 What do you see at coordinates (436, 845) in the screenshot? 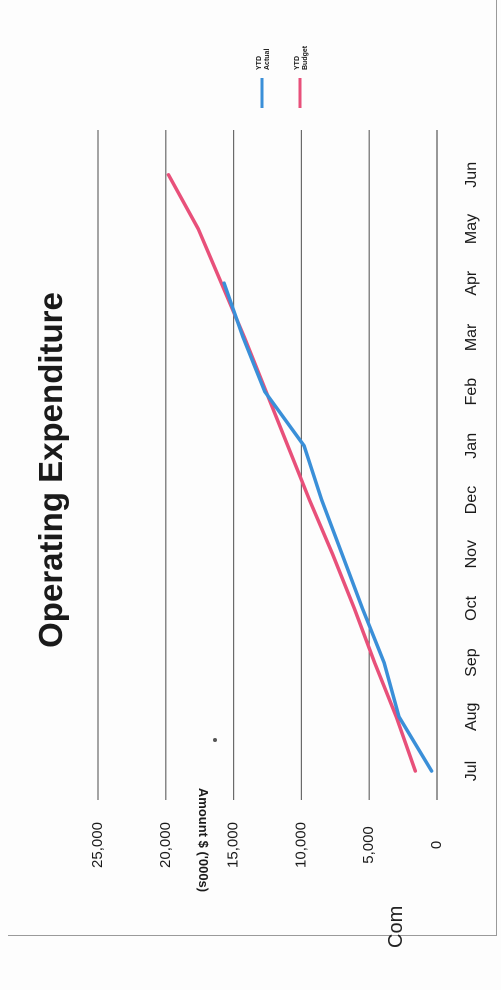
I see `y-tick-label: 0` at bounding box center [436, 845].